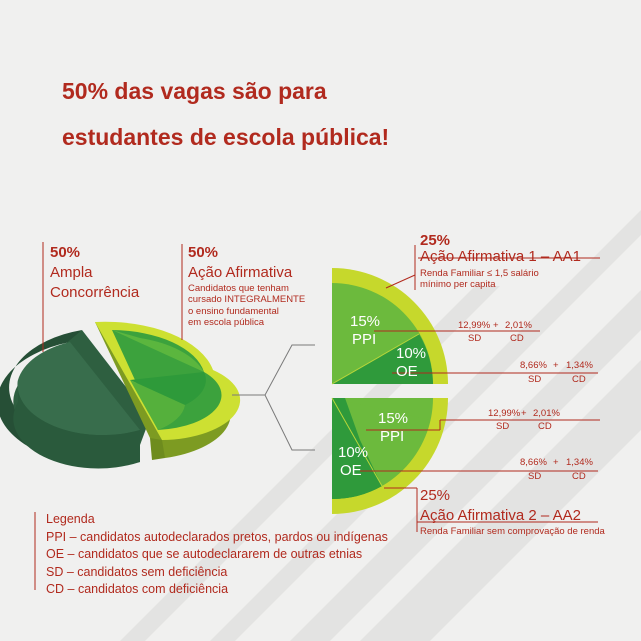 The image size is (641, 641). Describe the element at coordinates (70, 519) in the screenshot. I see `legend-title: Legenda` at that location.